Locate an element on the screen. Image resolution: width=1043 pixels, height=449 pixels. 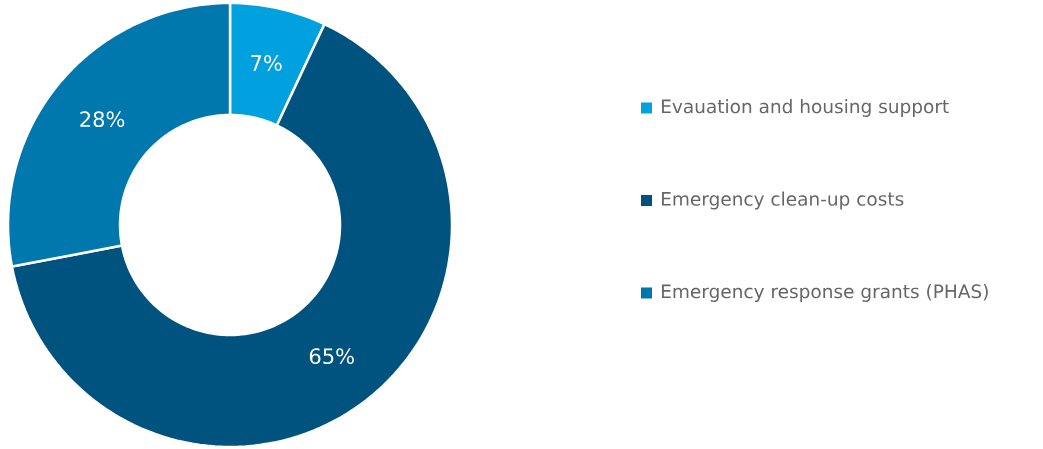
data-label: 65% is located at coordinates (331, 356).